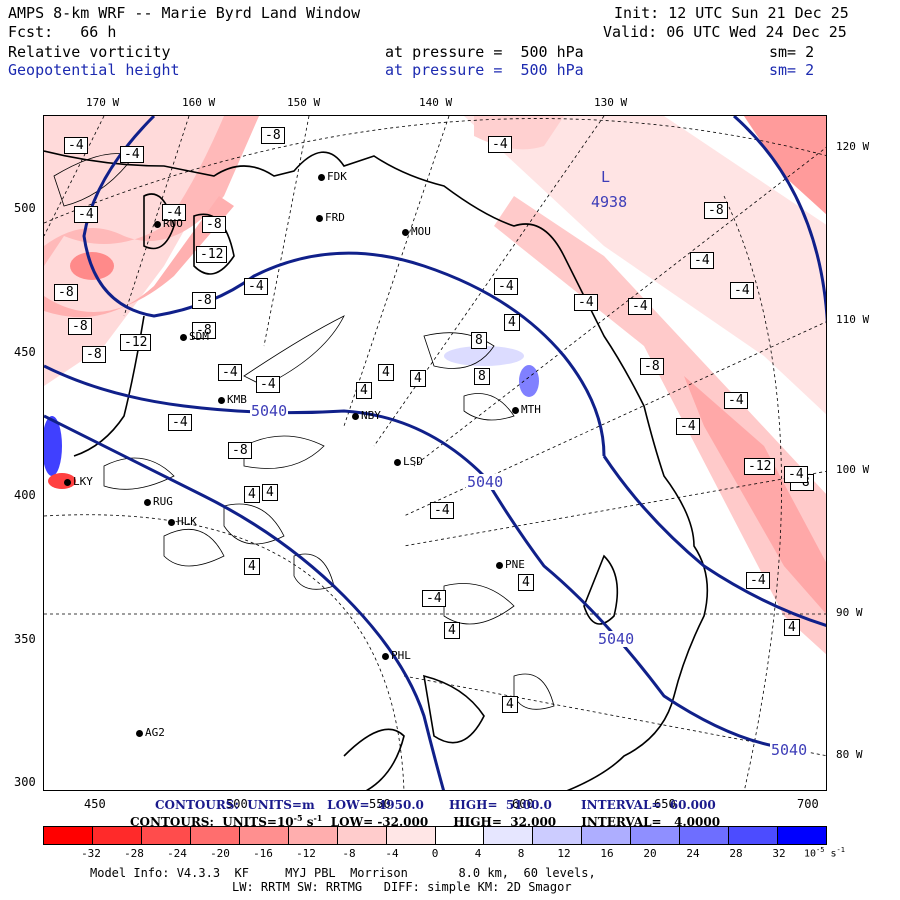  I want to click on colorbar-label: -12, so click(306, 853).